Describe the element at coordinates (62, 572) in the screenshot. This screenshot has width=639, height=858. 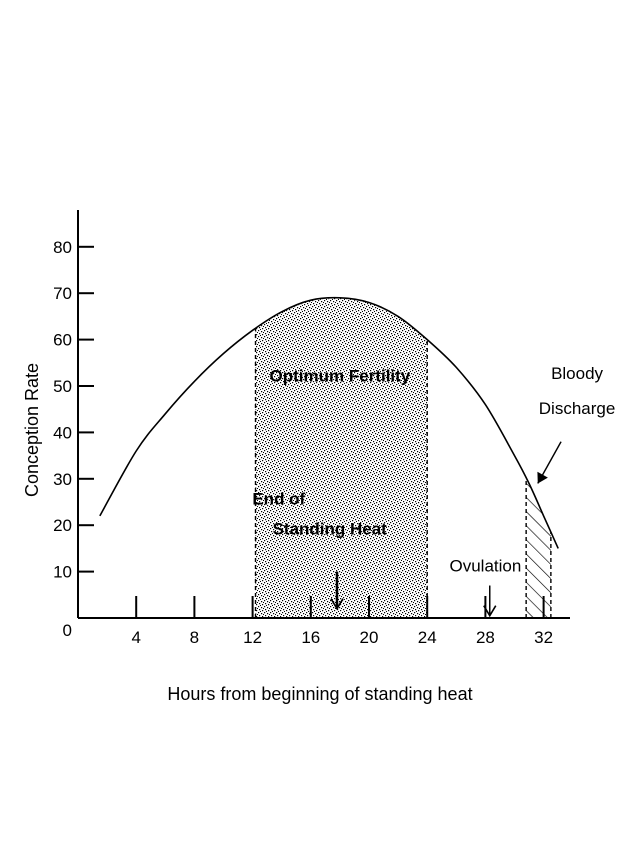
I see `y-tick-label-10: 10` at that location.